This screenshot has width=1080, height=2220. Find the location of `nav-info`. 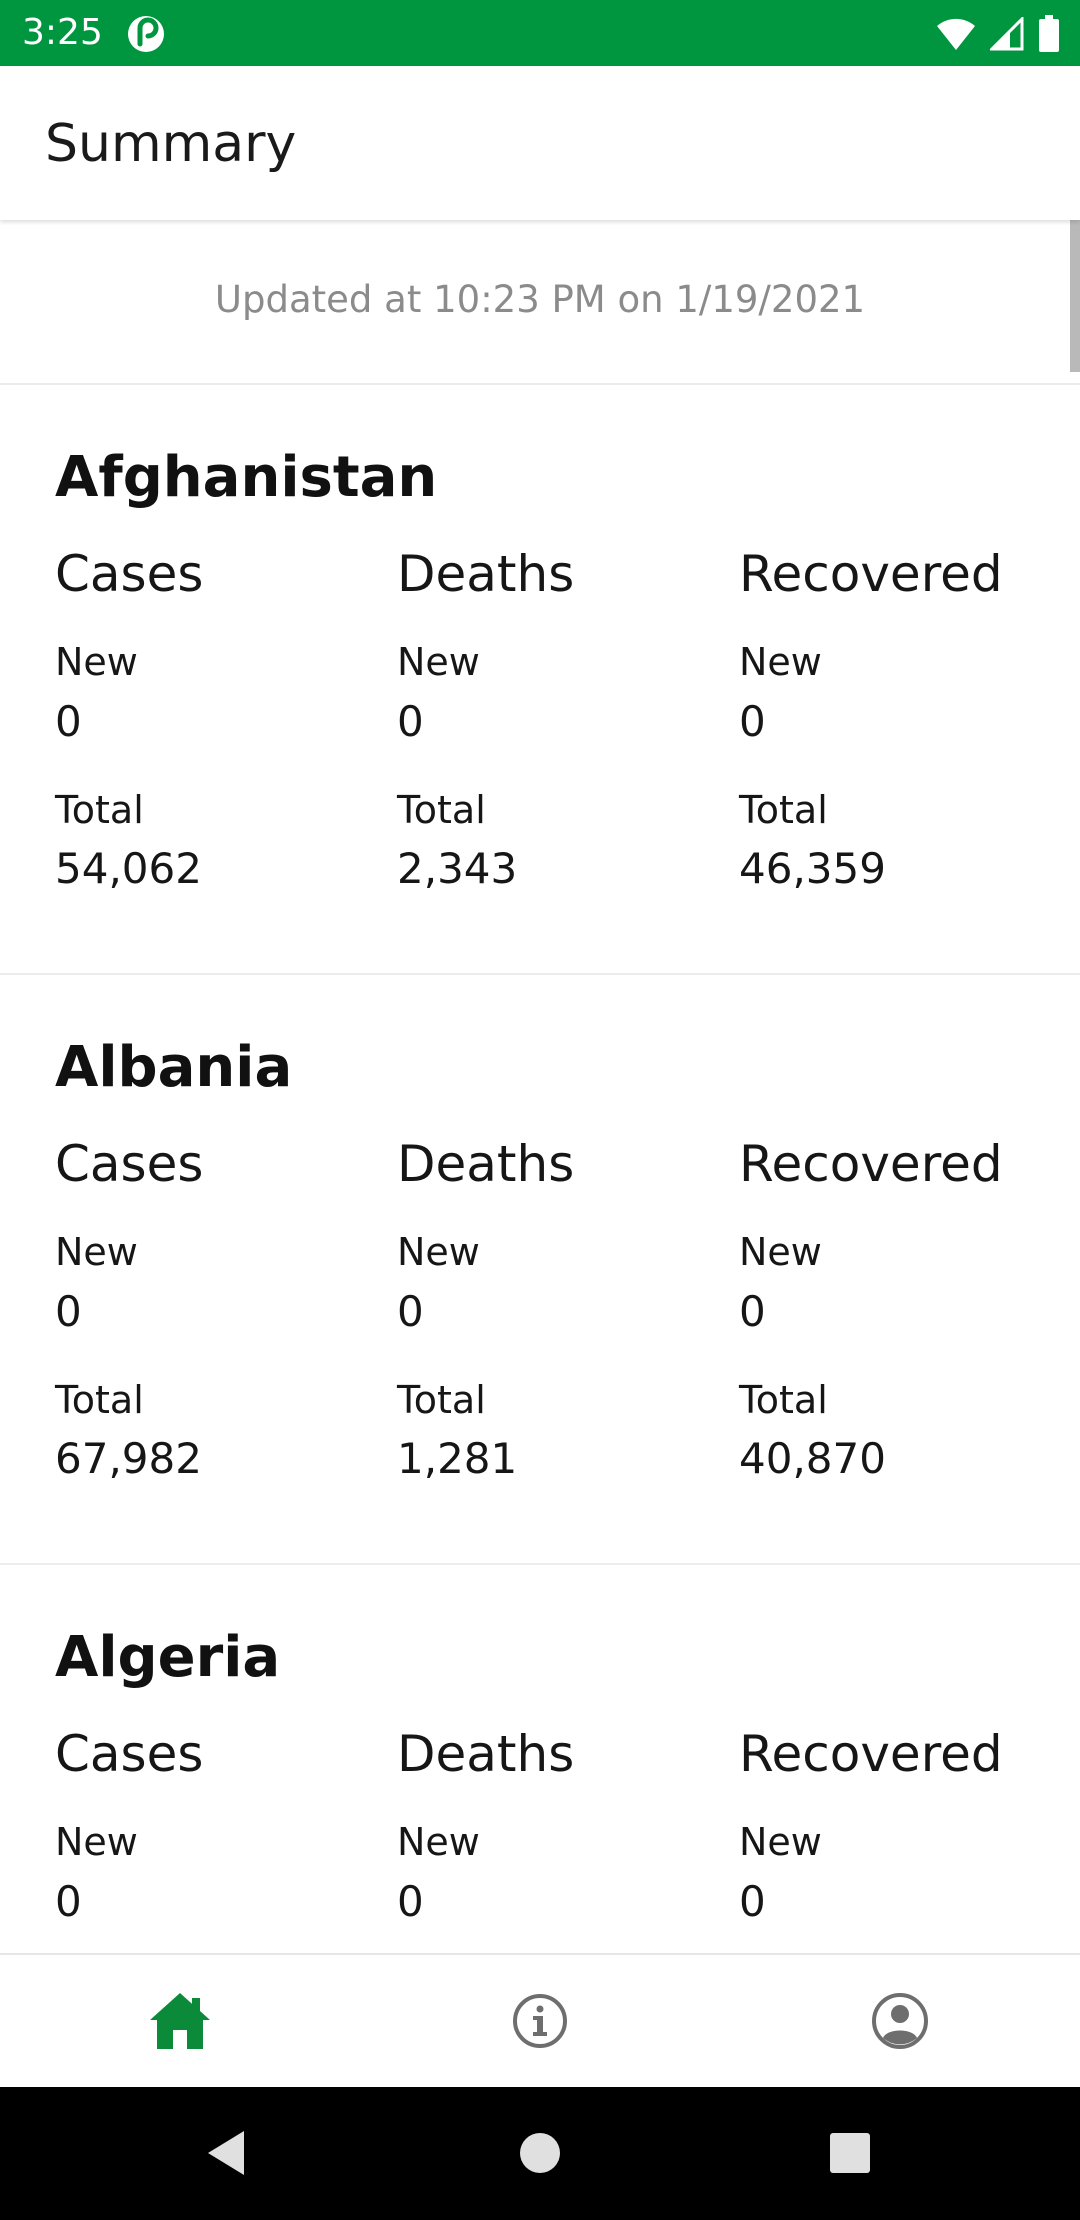

nav-info is located at coordinates (540, 2021).